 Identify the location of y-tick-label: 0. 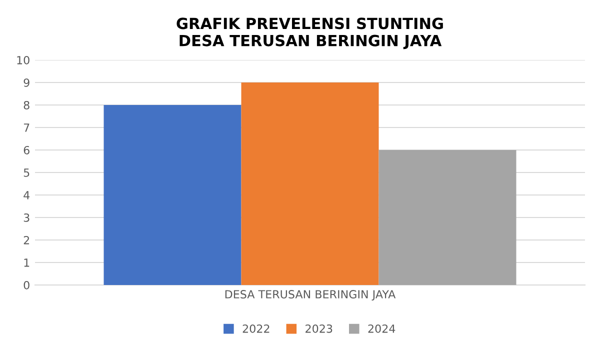
(27, 285).